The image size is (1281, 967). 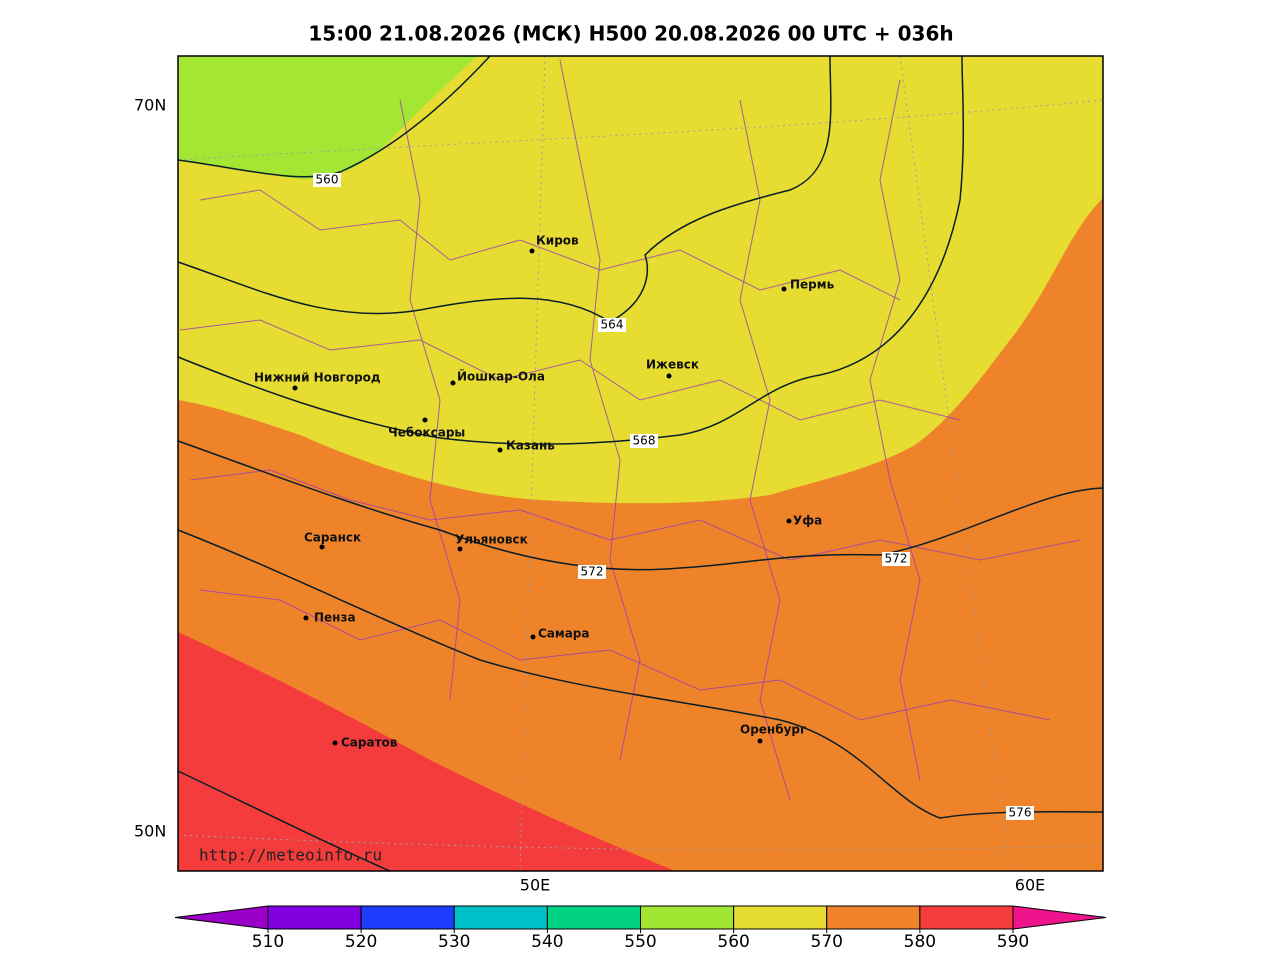 What do you see at coordinates (812, 285) in the screenshot?
I see `city-name: Пермь` at bounding box center [812, 285].